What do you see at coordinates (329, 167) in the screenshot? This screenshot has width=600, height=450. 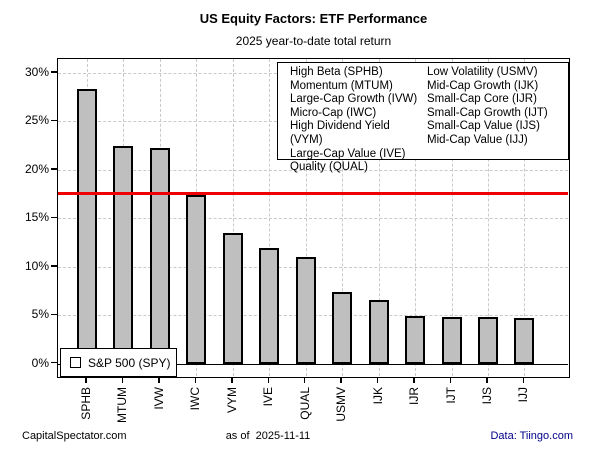 I see `legend-entry: Quality (QUAL)` at bounding box center [329, 167].